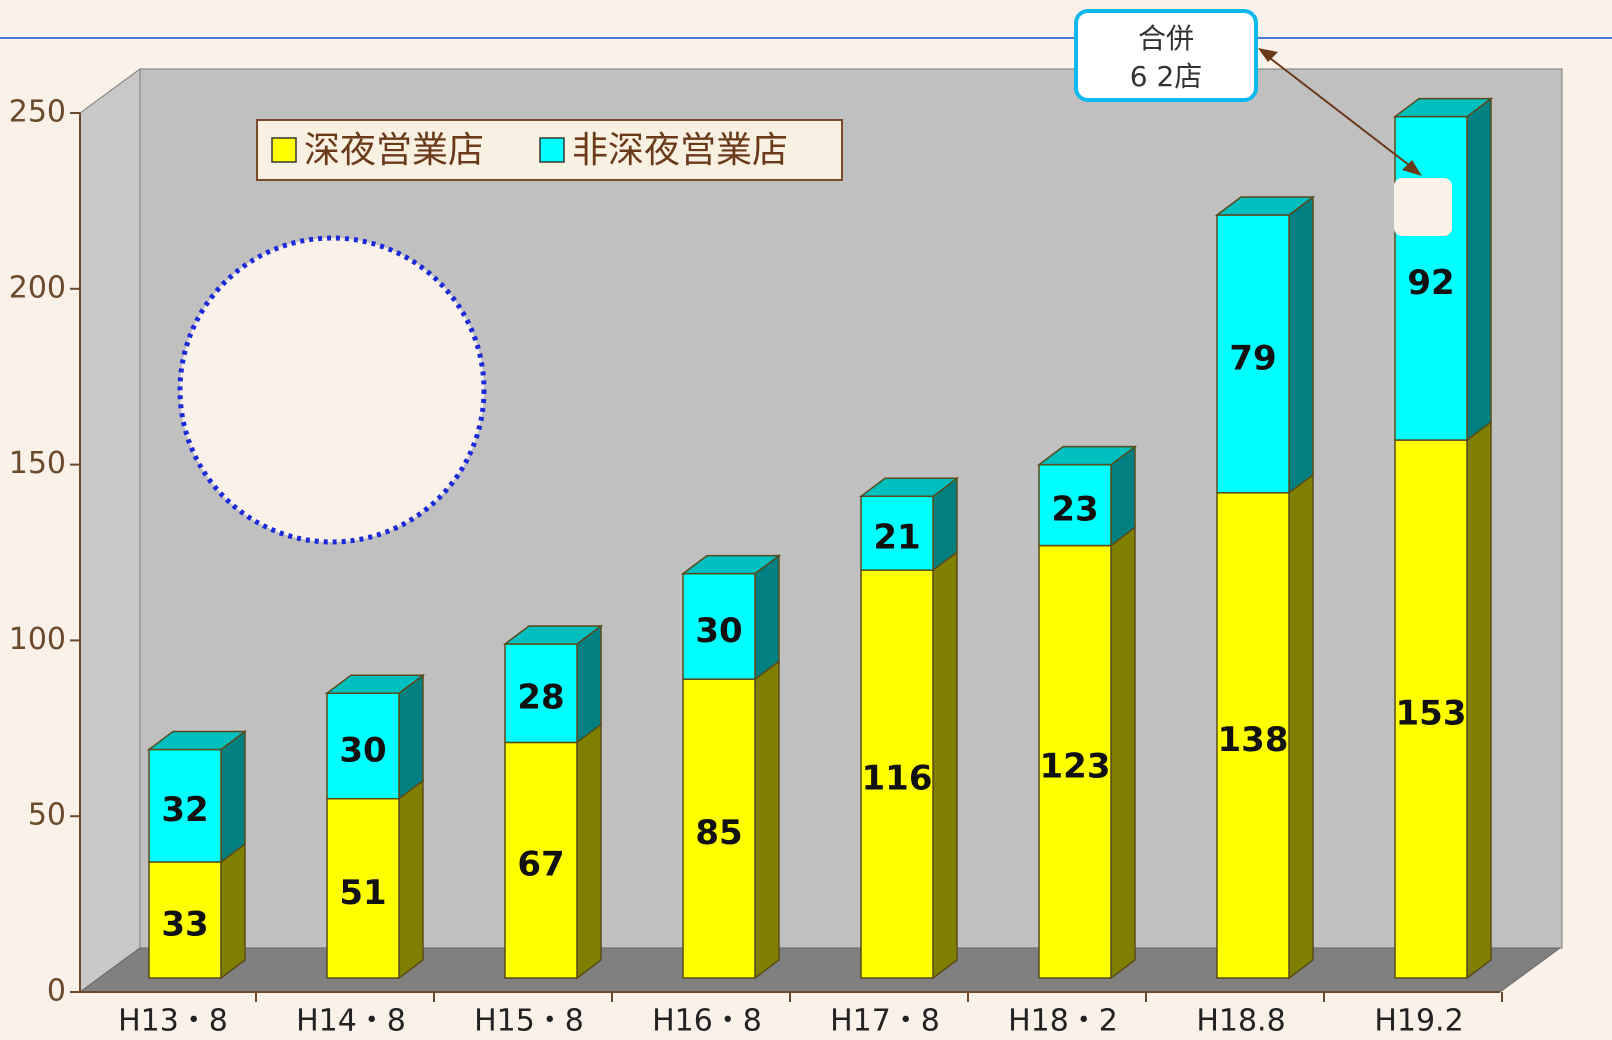 The width and height of the screenshot is (1612, 1040). I want to click on annotation-text: 6 2店, so click(1166, 76).